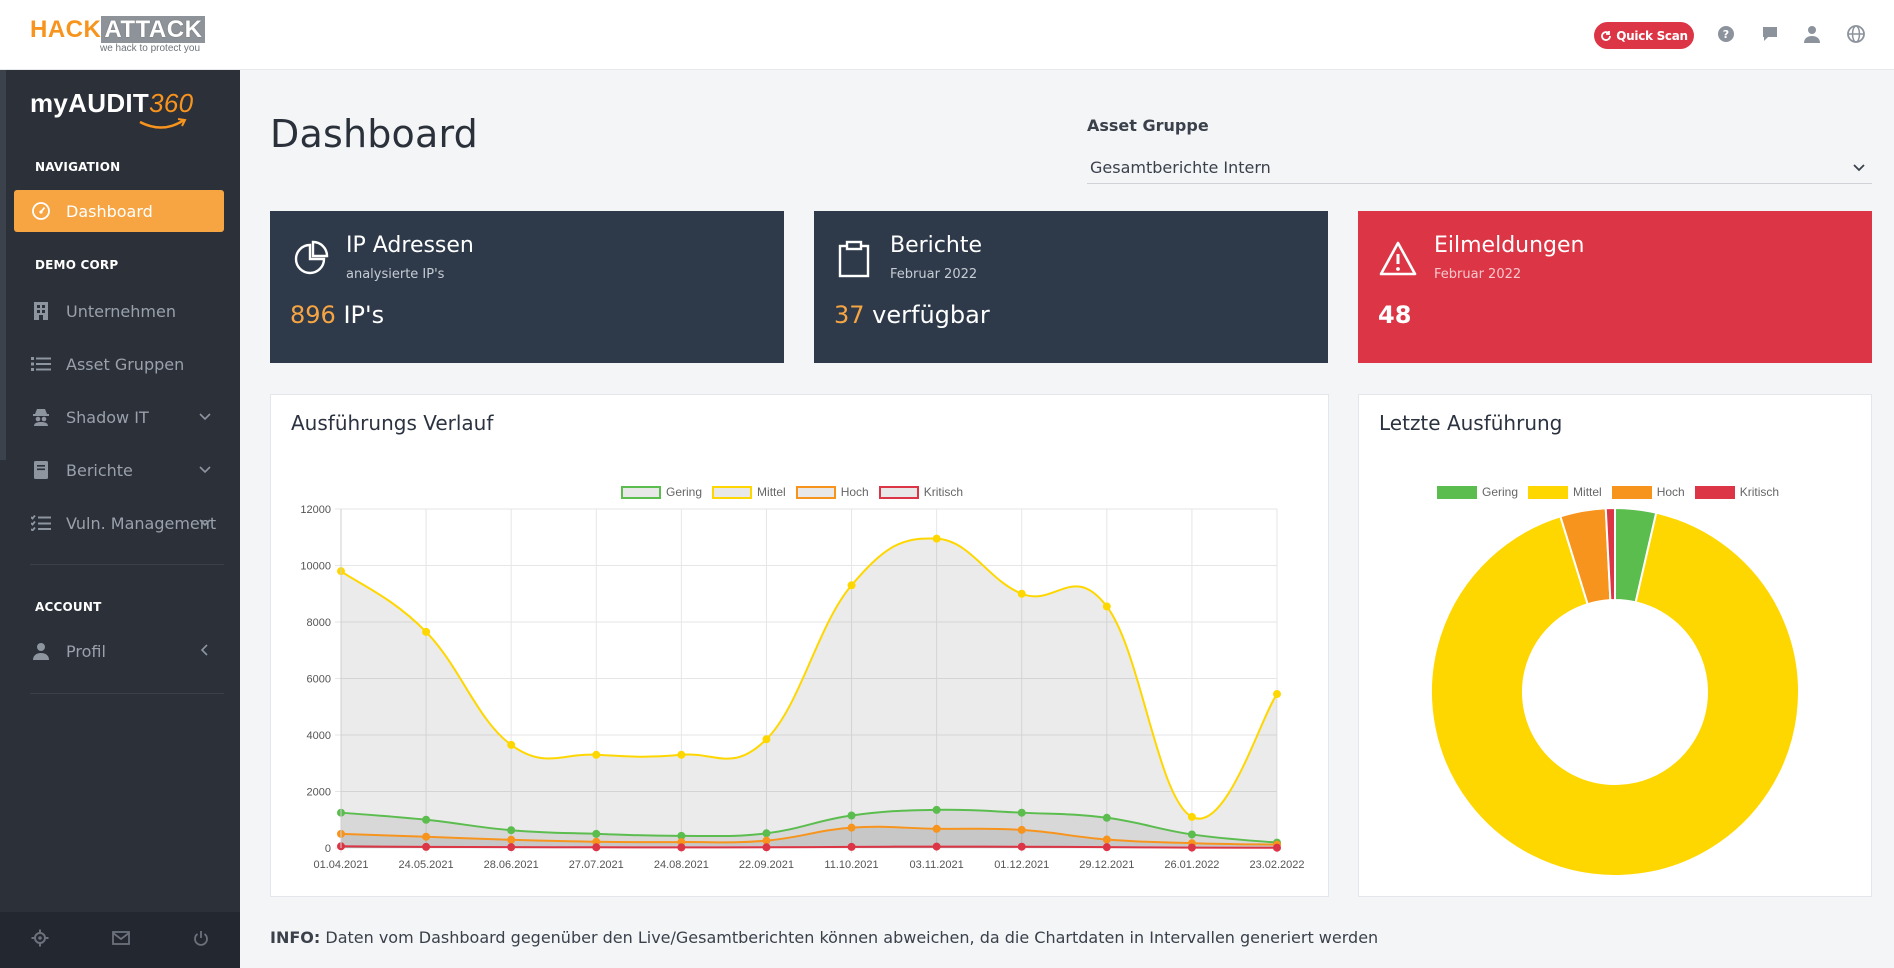 Image resolution: width=1894 pixels, height=968 pixels. What do you see at coordinates (119, 364) in the screenshot?
I see `sidebar-item-asset-gruppen: Asset Gruppen` at bounding box center [119, 364].